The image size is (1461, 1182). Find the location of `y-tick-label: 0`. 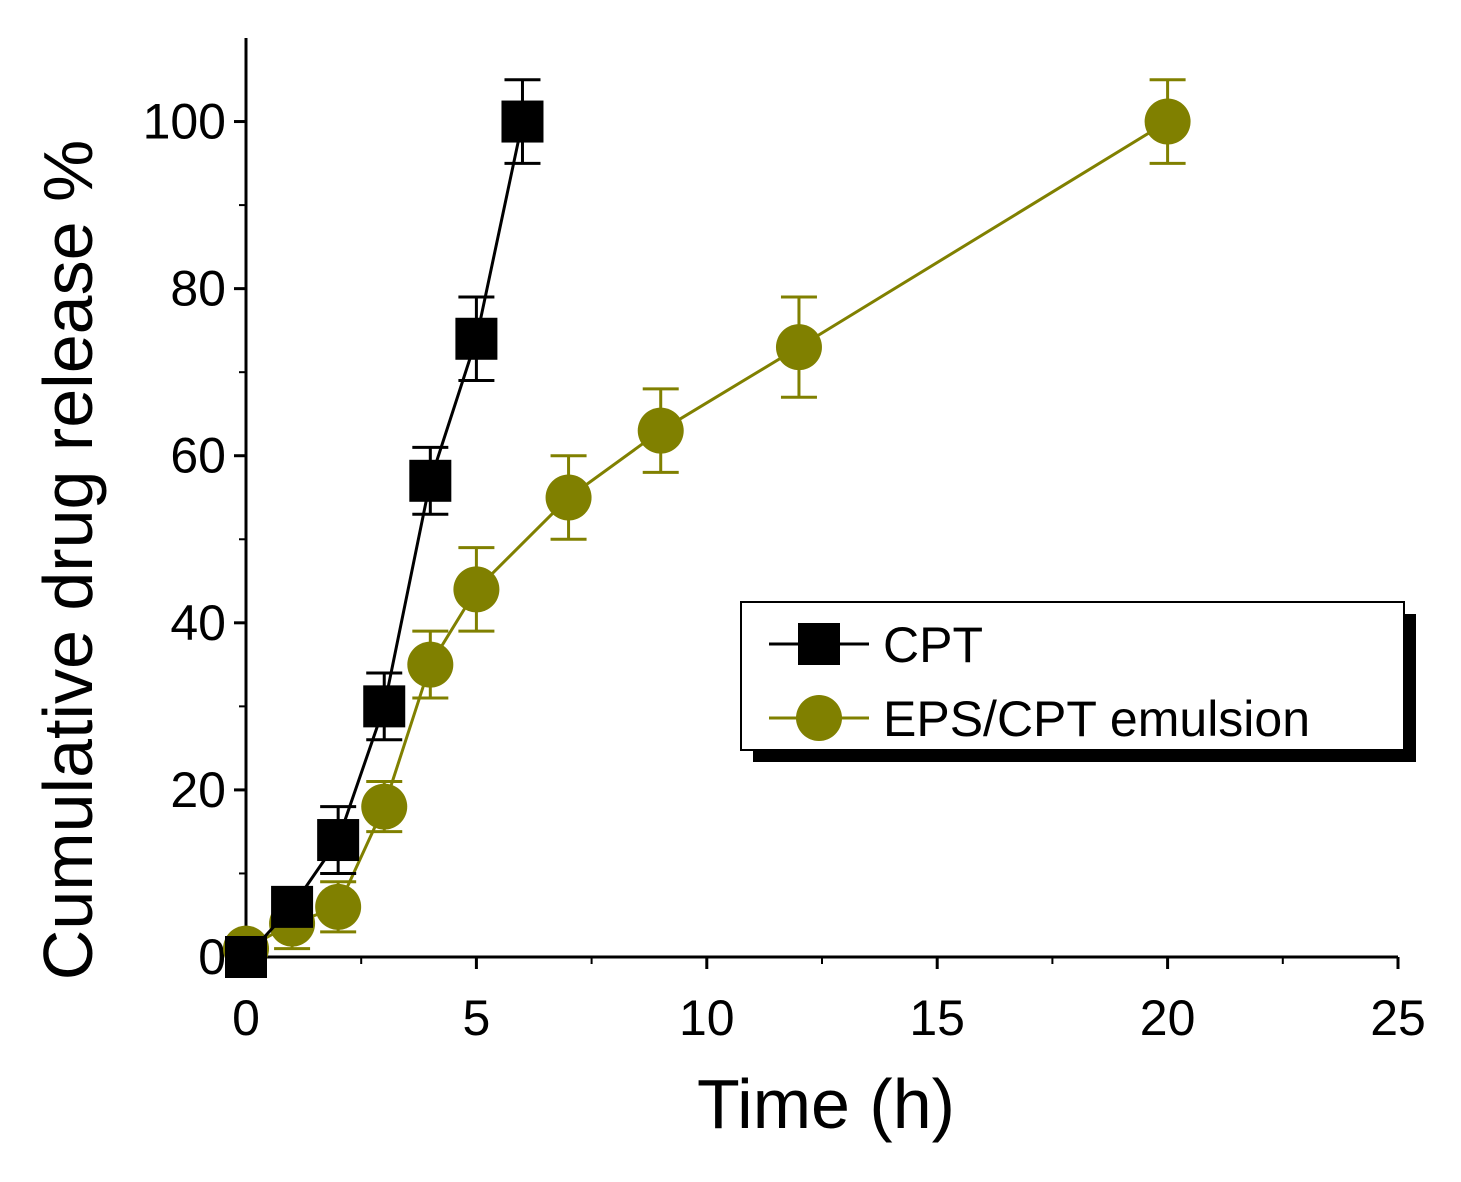

y-tick-label: 0 is located at coordinates (212, 957).